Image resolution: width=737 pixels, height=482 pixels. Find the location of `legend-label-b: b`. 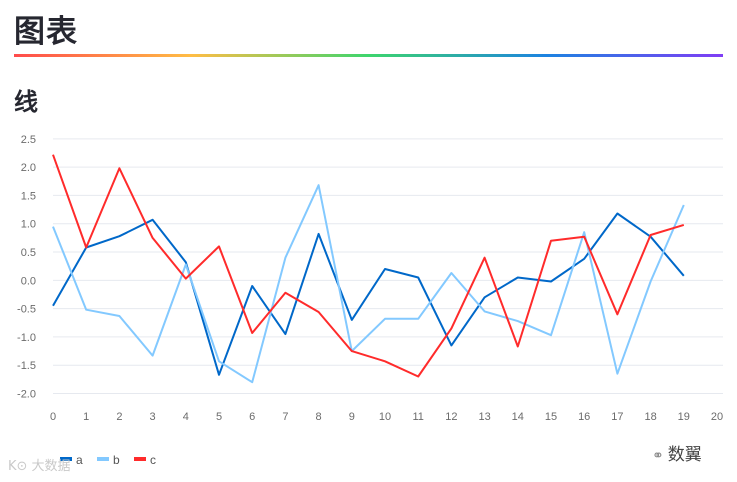

legend-label-b: b is located at coordinates (116, 460).